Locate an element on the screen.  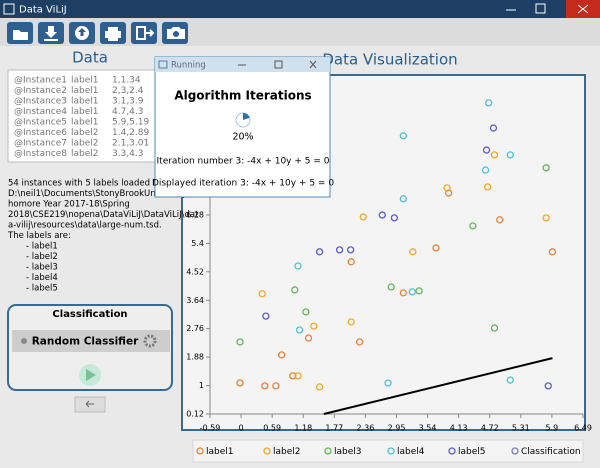
algorithm-row is located at coordinates (91, 341).